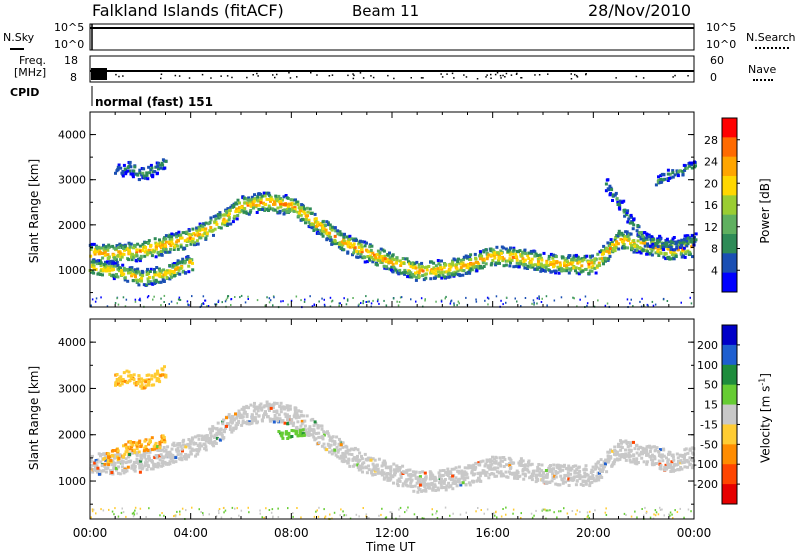  I want to click on y-tick-label: 3000, so click(72, 388).